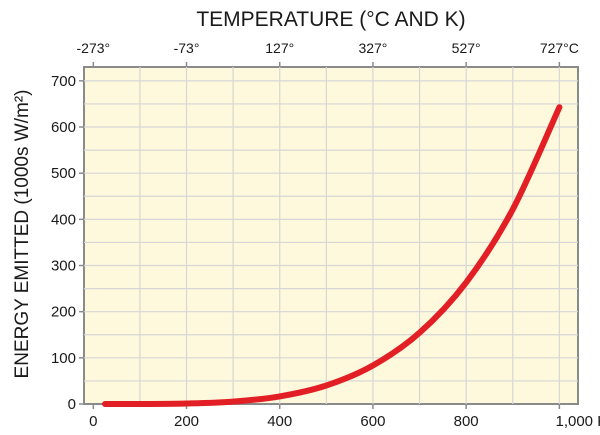 The height and width of the screenshot is (435, 600). What do you see at coordinates (63, 173) in the screenshot?
I see `y-tick-label: 500` at bounding box center [63, 173].